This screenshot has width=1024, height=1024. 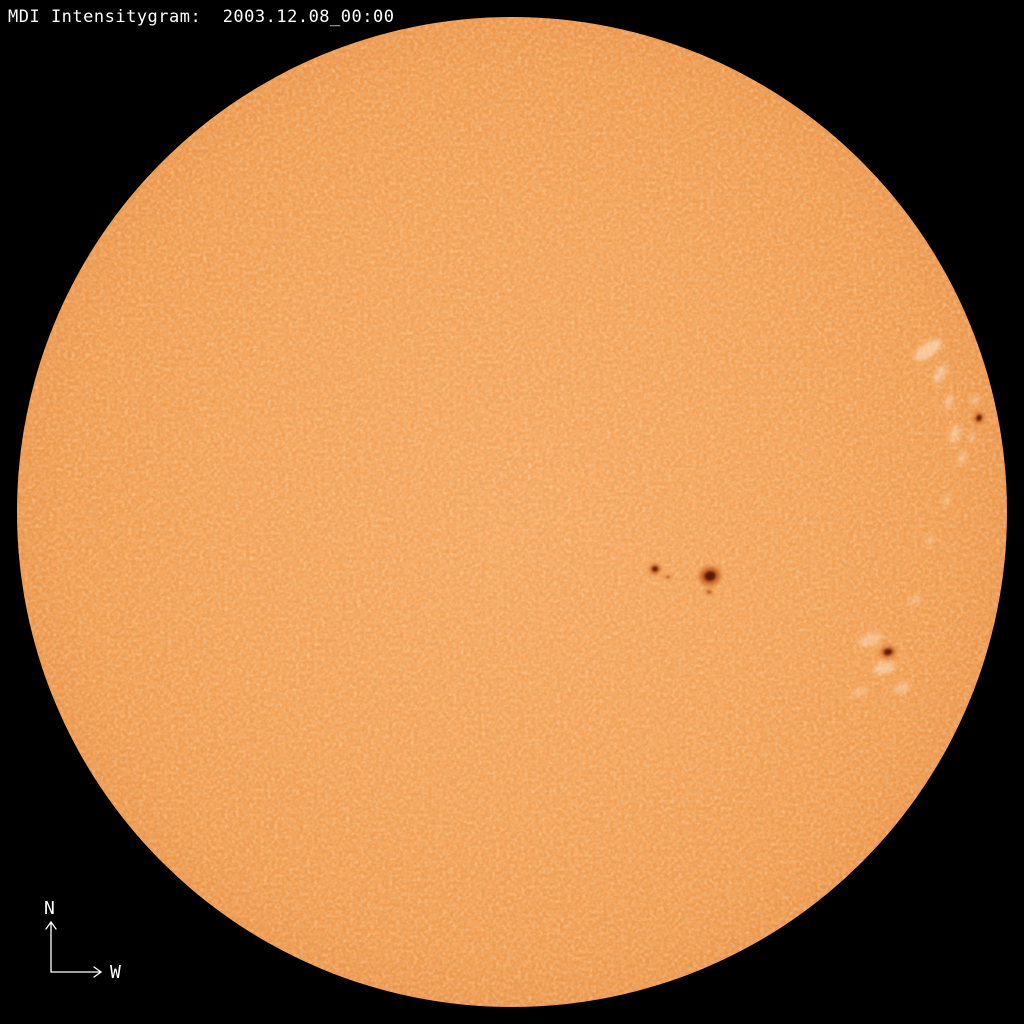 I want to click on image-title: MDI Intensitygram: 2003.12.08_00:00, so click(x=201, y=17).